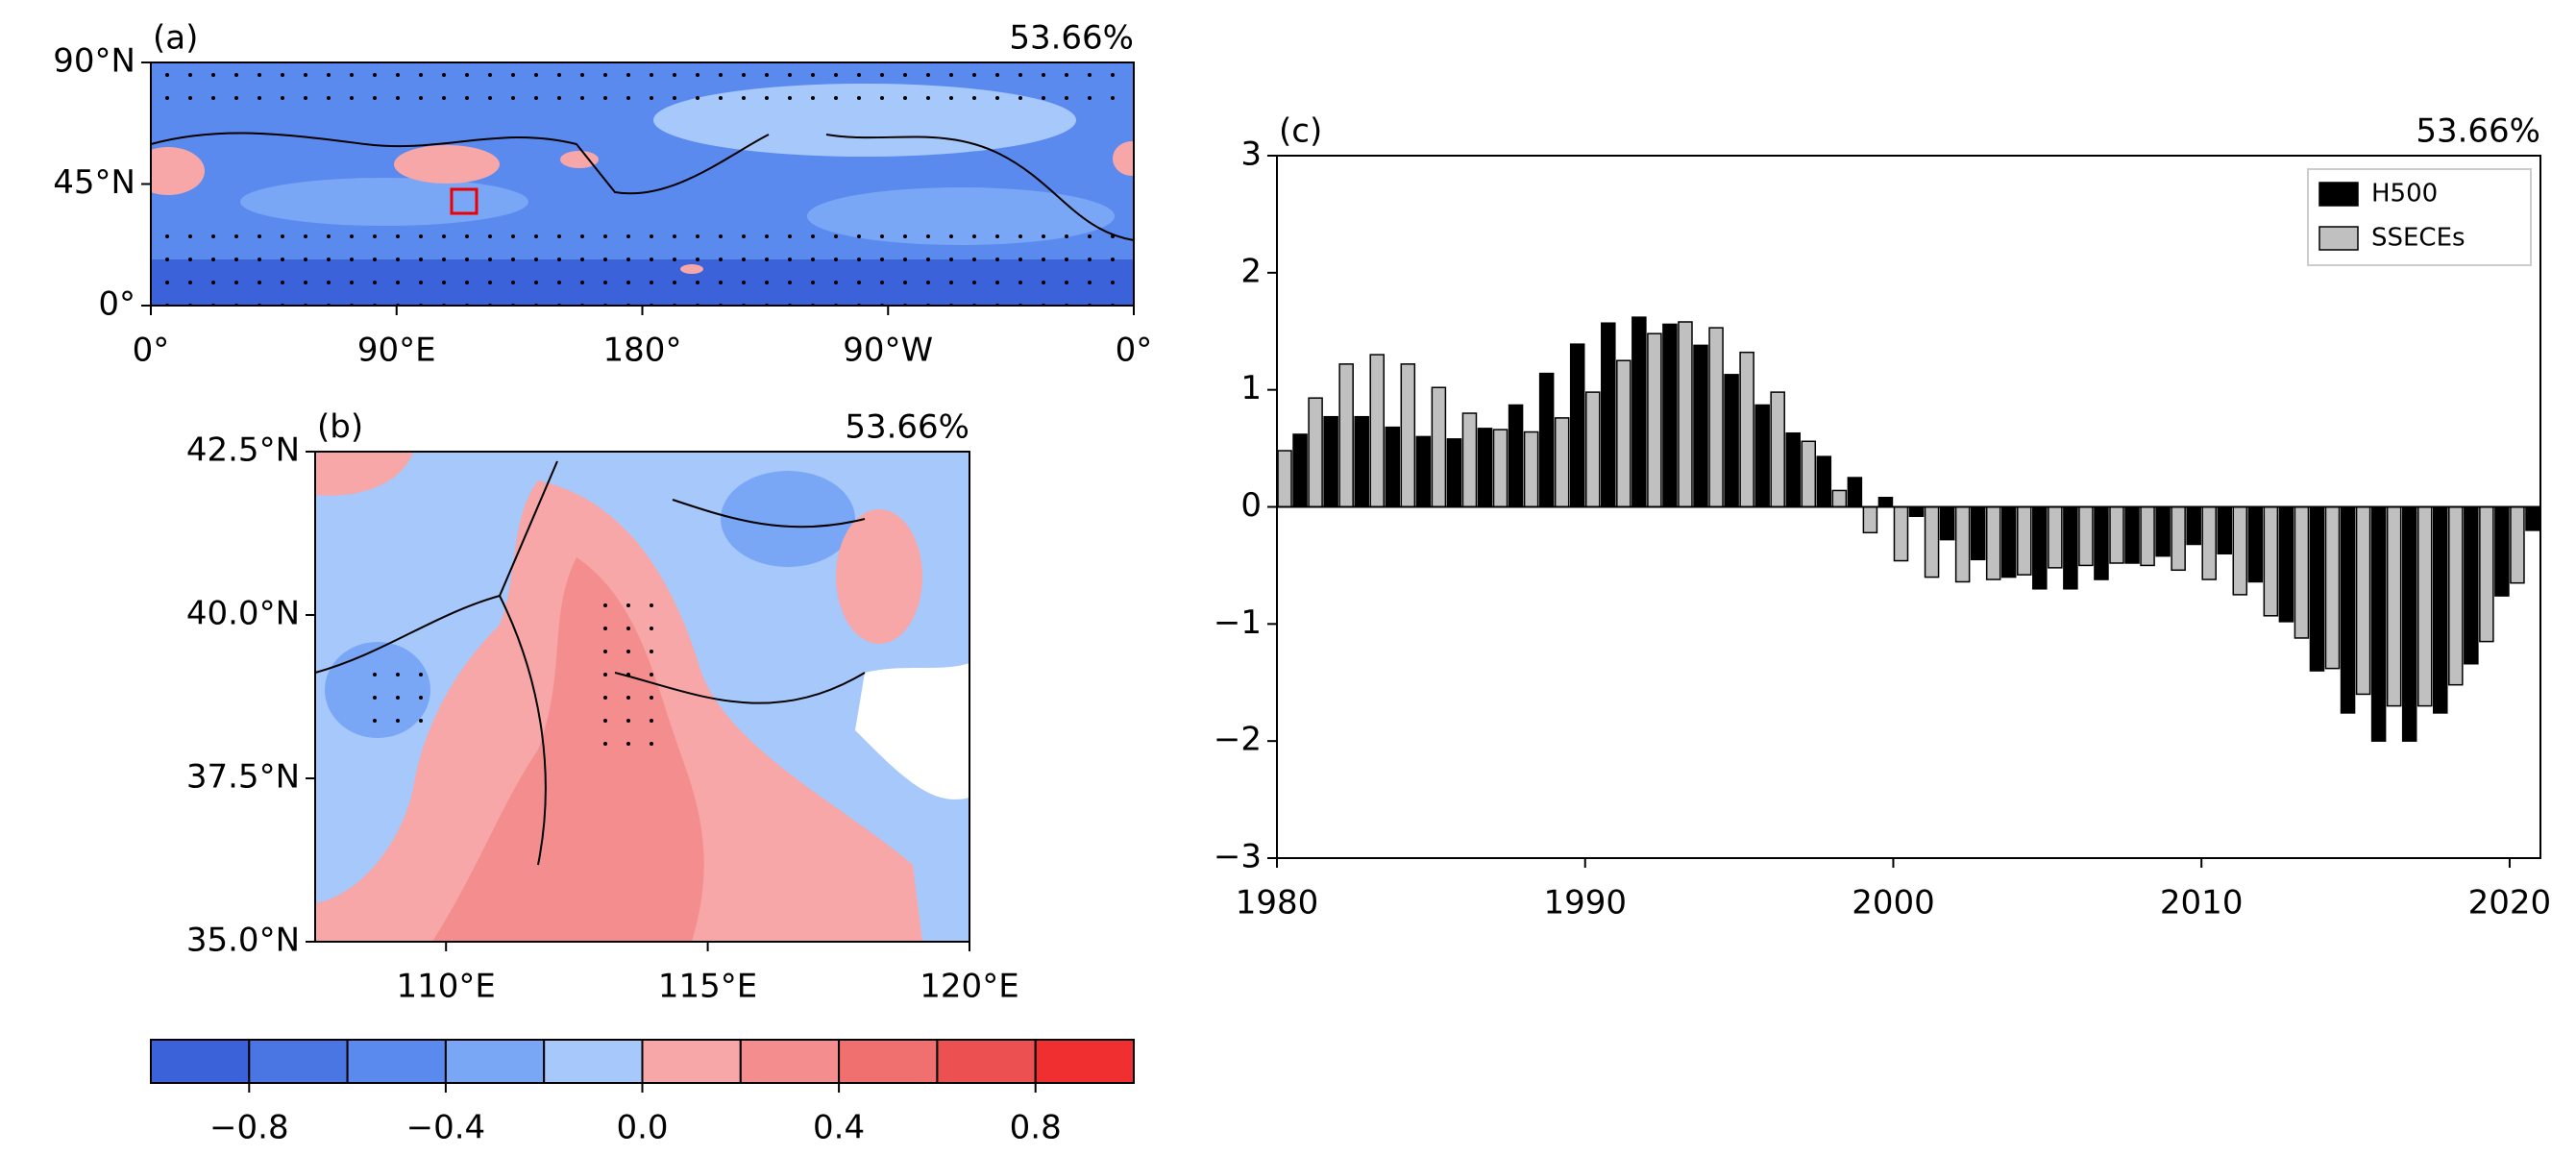 The width and height of the screenshot is (2576, 1156). What do you see at coordinates (340, 427) in the screenshot?
I see `panel-label: (b)` at bounding box center [340, 427].